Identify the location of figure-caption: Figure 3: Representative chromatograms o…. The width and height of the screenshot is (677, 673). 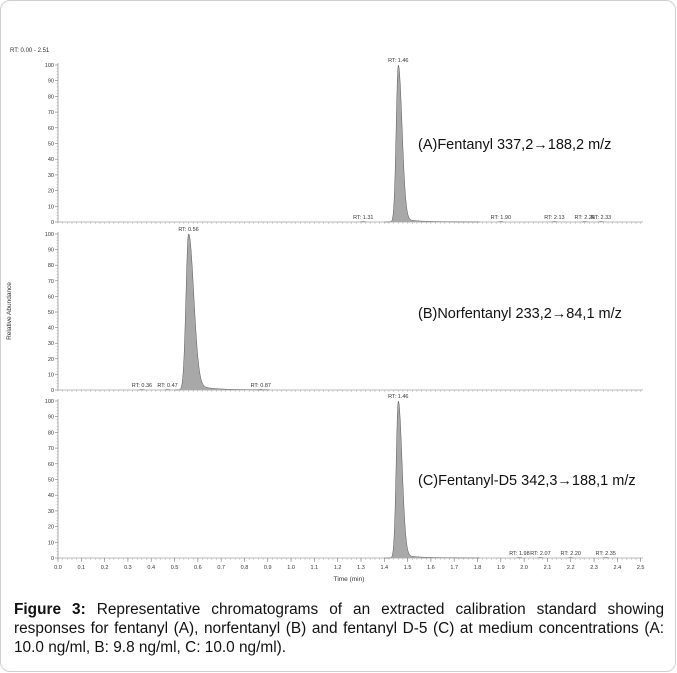
(339, 628).